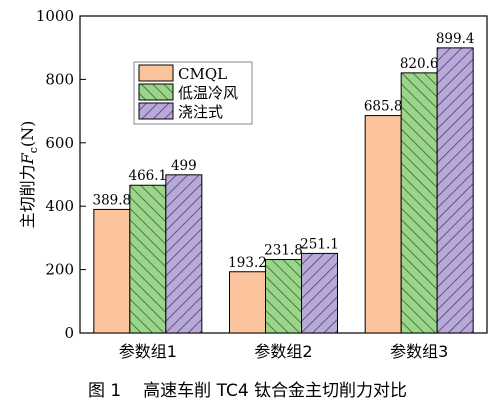 This screenshot has width=495, height=415. What do you see at coordinates (59, 270) in the screenshot?
I see `y-tick-label: 200` at bounding box center [59, 270].